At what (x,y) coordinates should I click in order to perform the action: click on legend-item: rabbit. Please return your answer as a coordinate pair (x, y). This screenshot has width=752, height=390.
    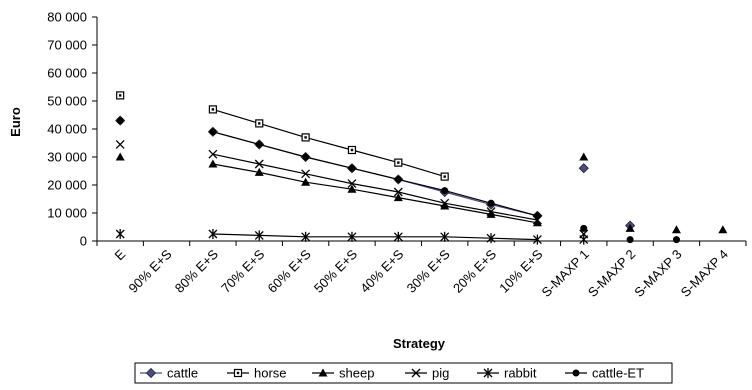
    Looking at the image, I should click on (507, 373).